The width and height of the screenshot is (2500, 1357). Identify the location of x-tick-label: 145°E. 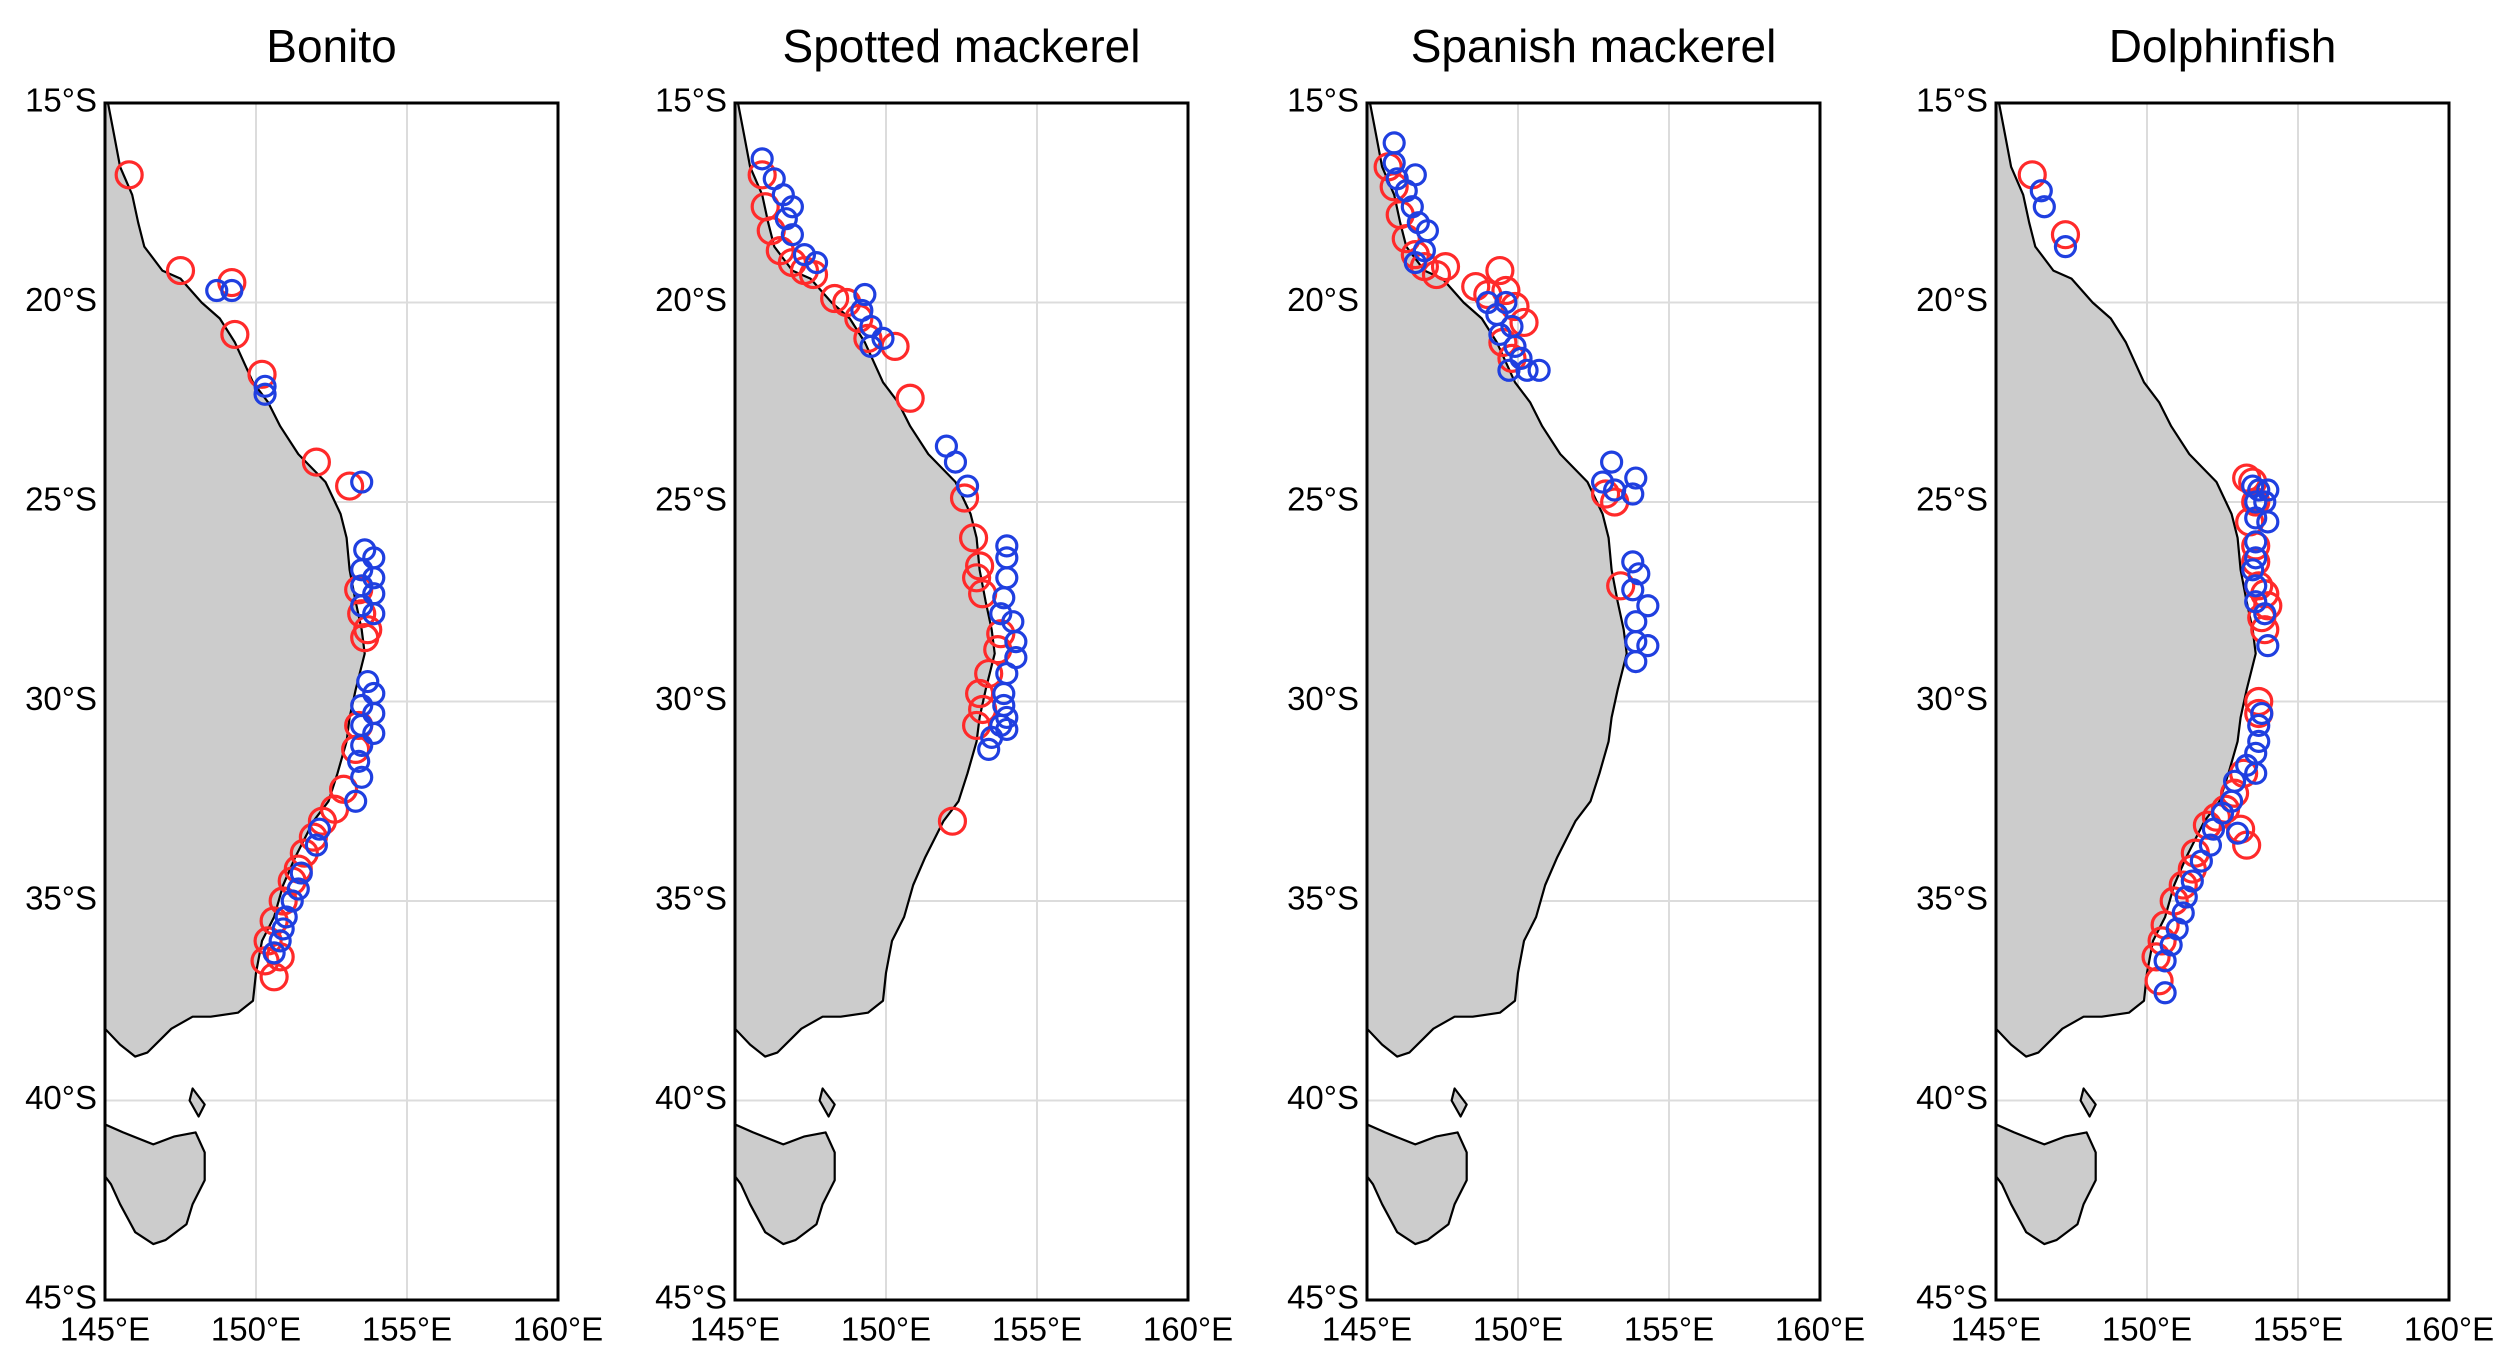
(1367, 1329).